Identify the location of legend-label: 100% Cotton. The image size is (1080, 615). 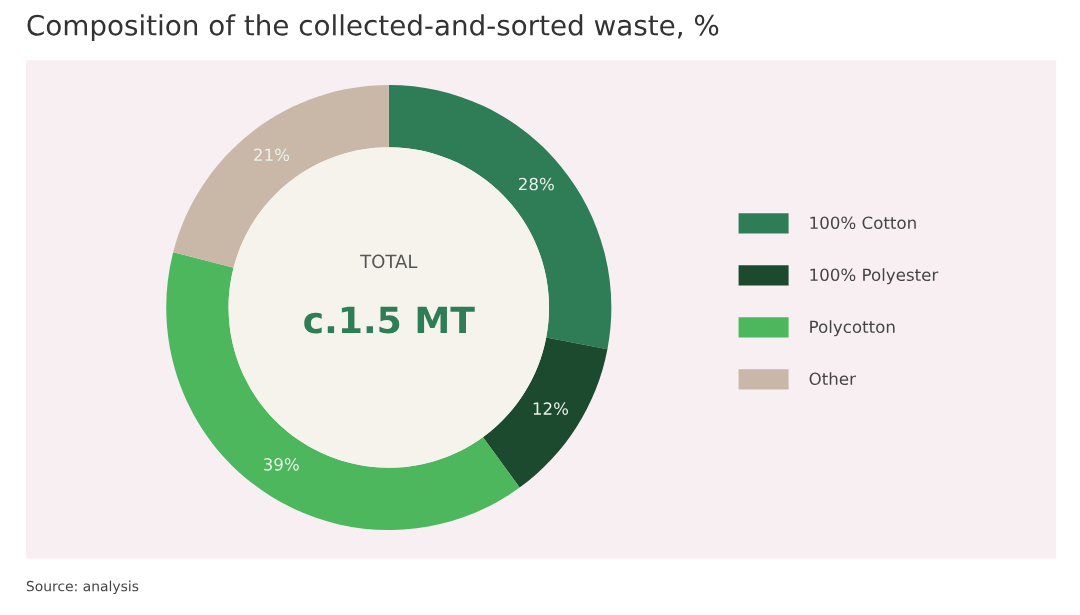
(863, 223).